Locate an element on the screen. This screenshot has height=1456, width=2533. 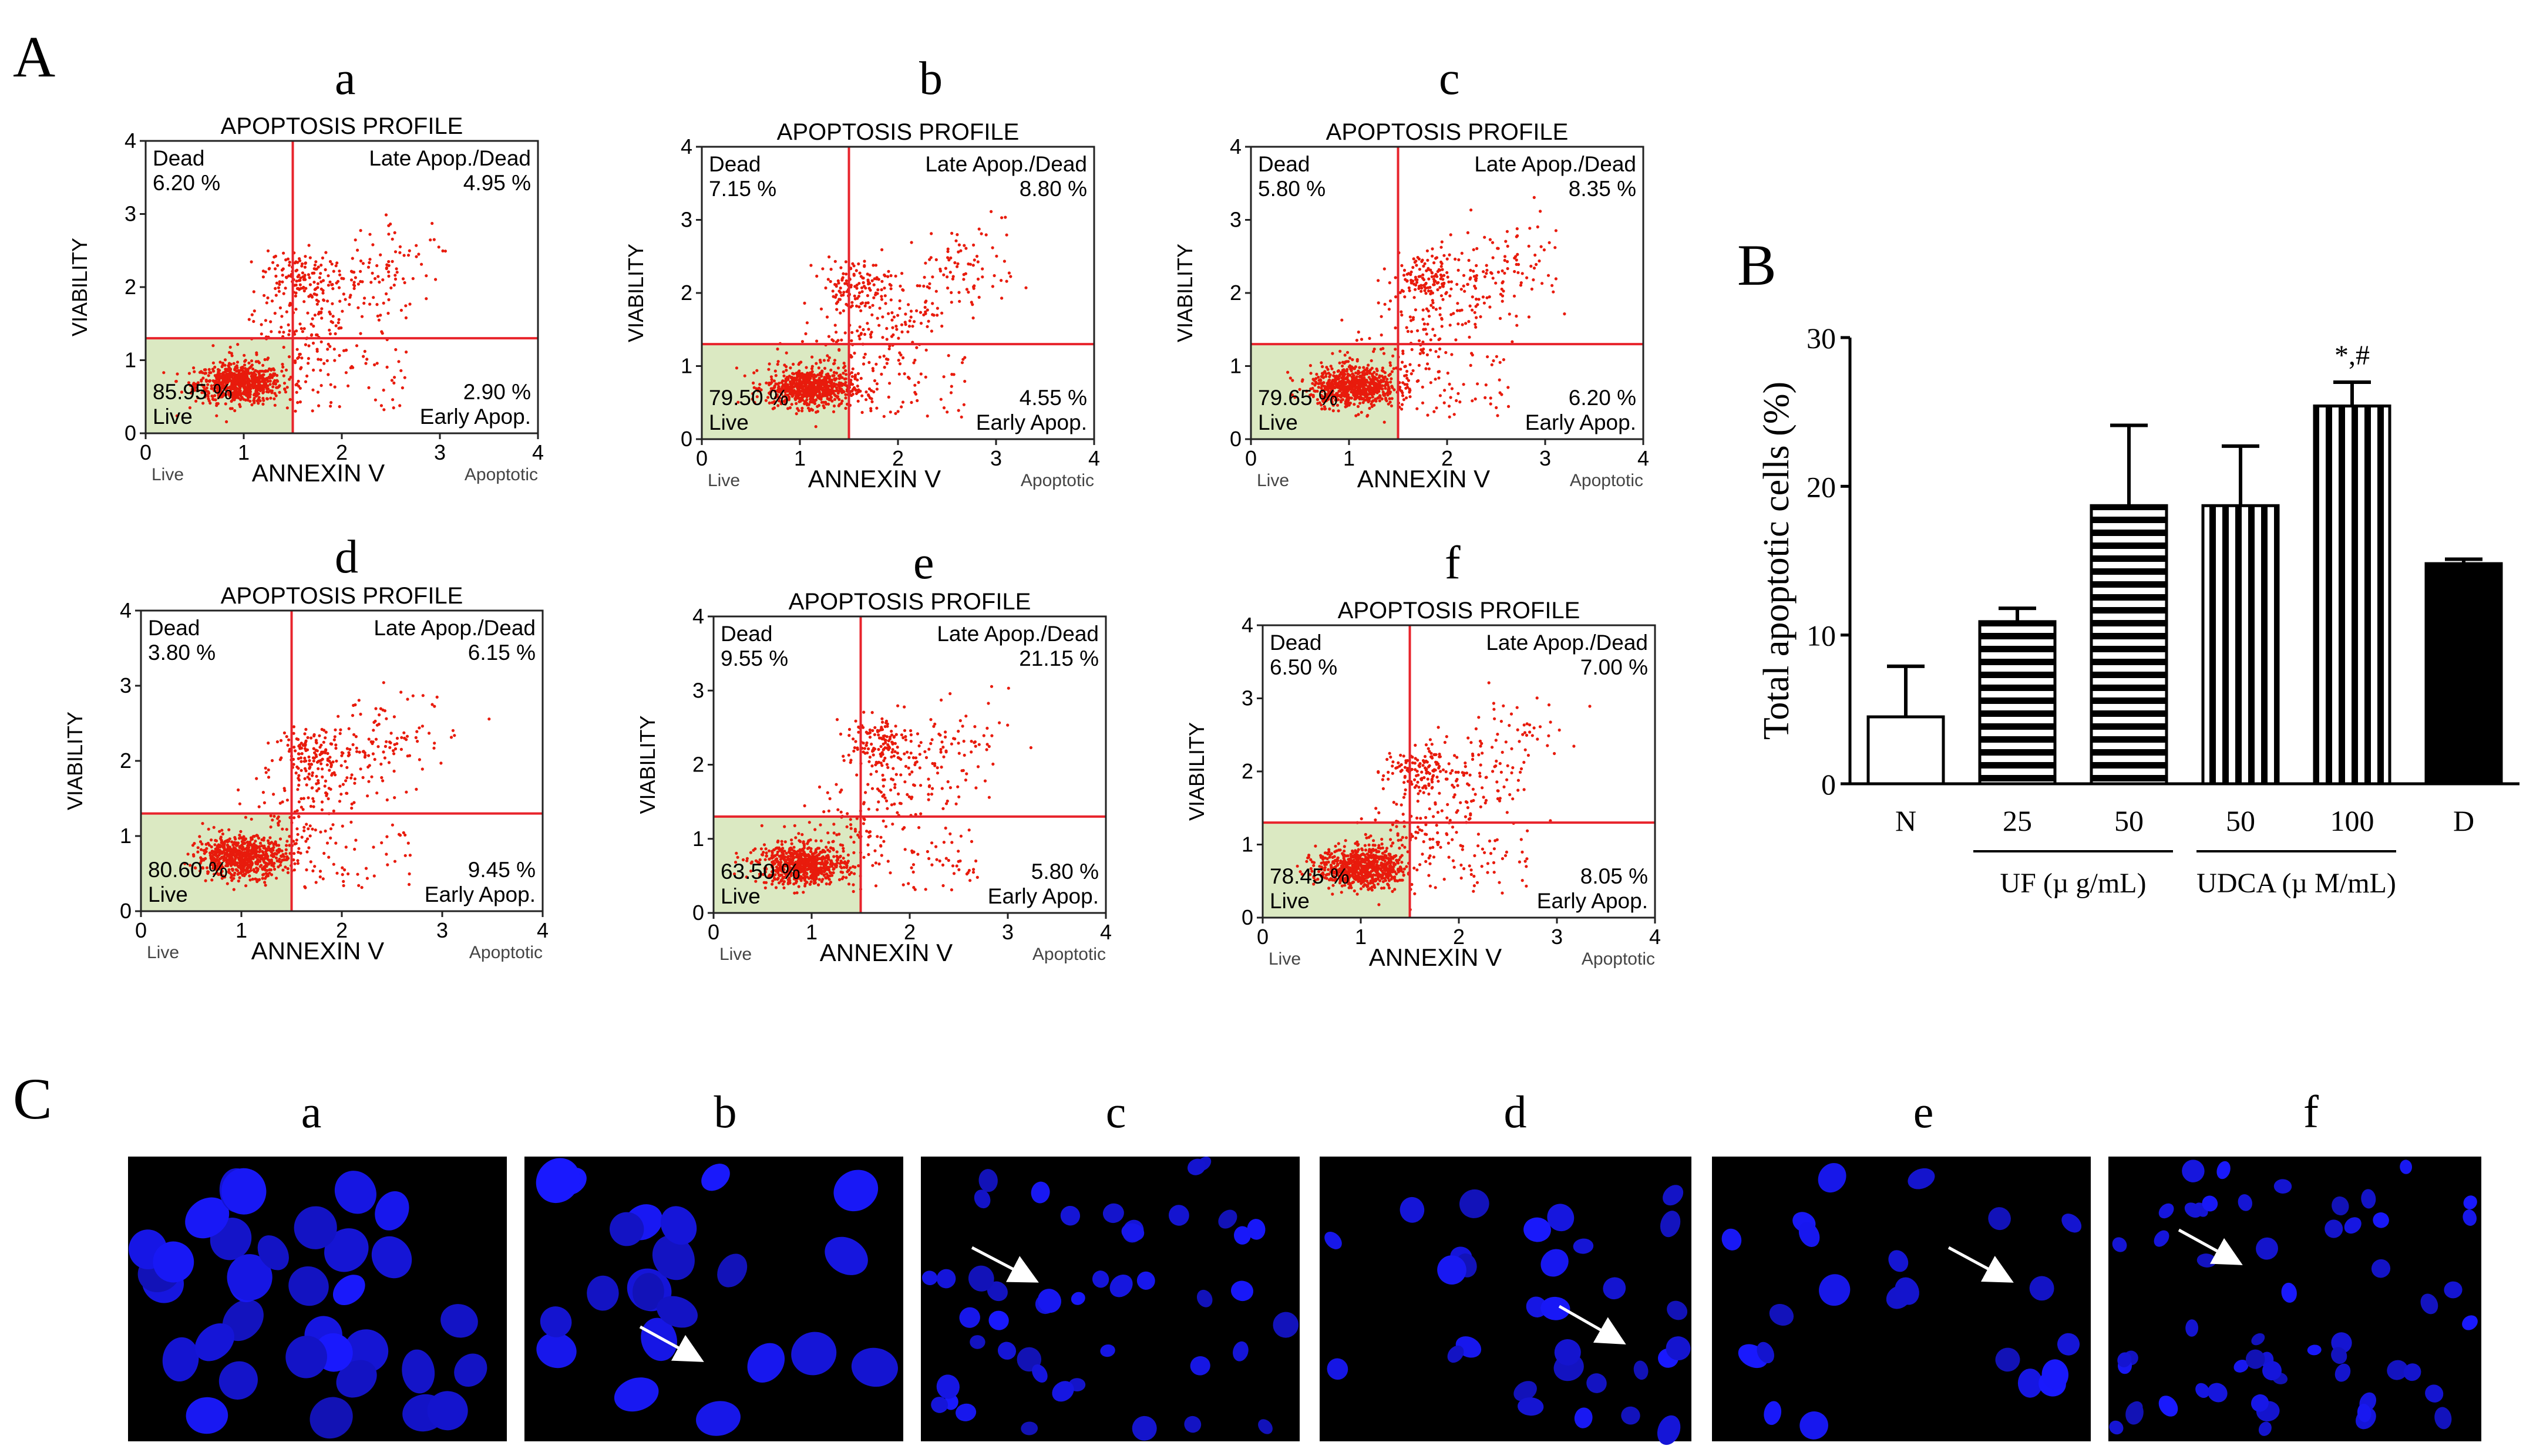
x-right-label: Apoptotic is located at coordinates (506, 952).